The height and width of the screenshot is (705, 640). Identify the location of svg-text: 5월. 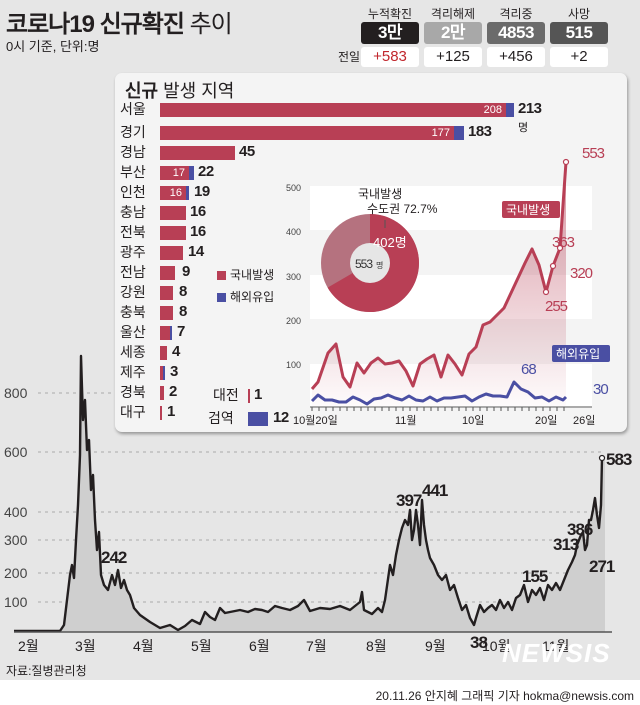
(201, 646).